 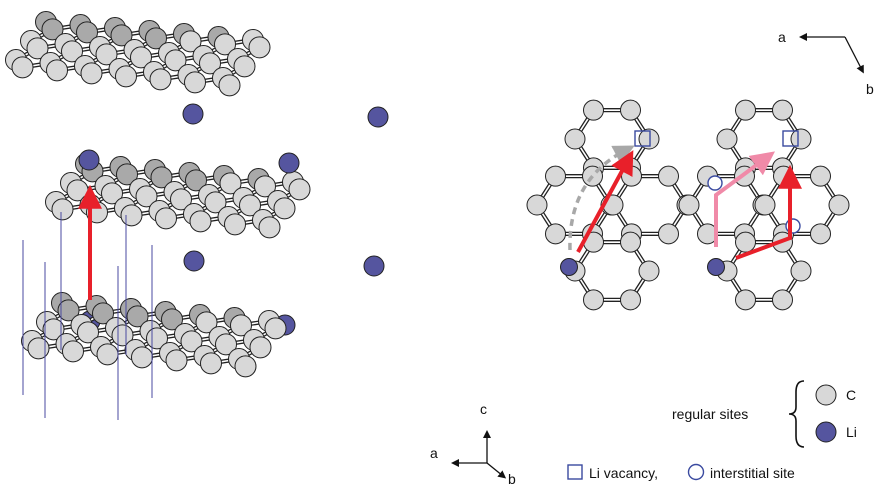 What do you see at coordinates (826, 63) in the screenshot?
I see `axes-right: a b` at bounding box center [826, 63].